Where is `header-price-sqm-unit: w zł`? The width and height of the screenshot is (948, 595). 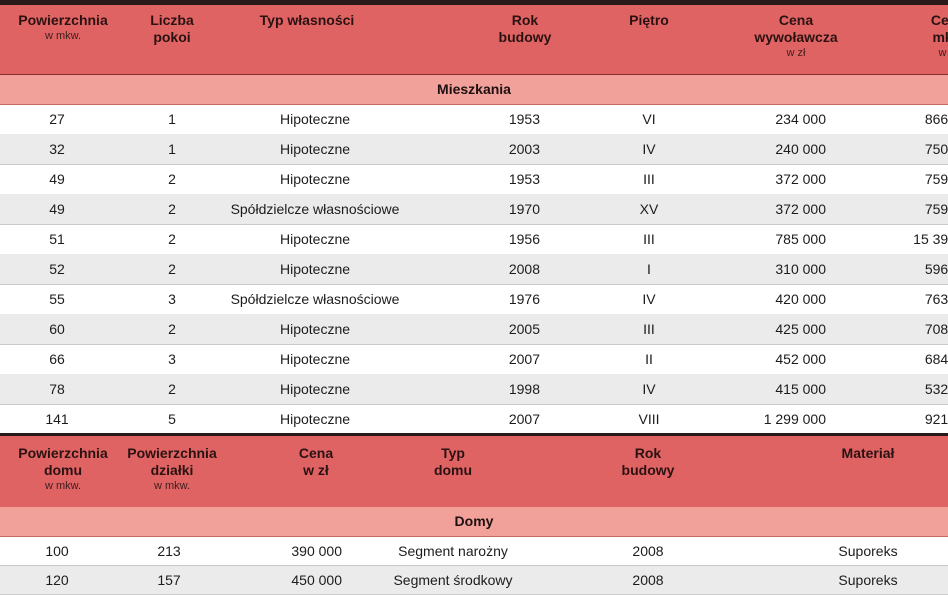
header-price-sqm-unit: w zł is located at coordinates (943, 53).